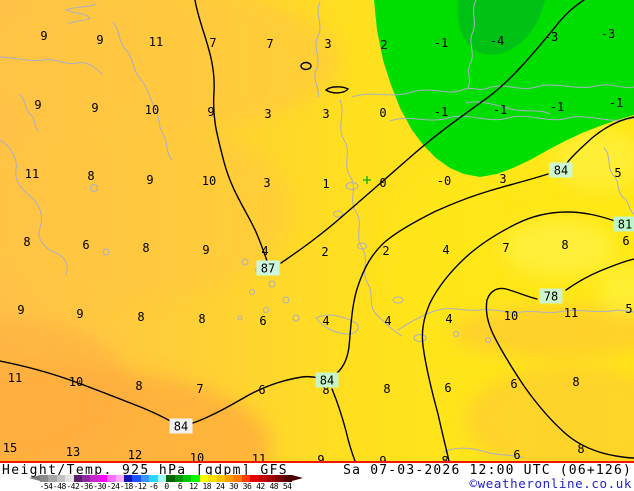 The width and height of the screenshot is (634, 491). Describe the element at coordinates (551, 297) in the screenshot. I see `contour-label: 78` at that location.